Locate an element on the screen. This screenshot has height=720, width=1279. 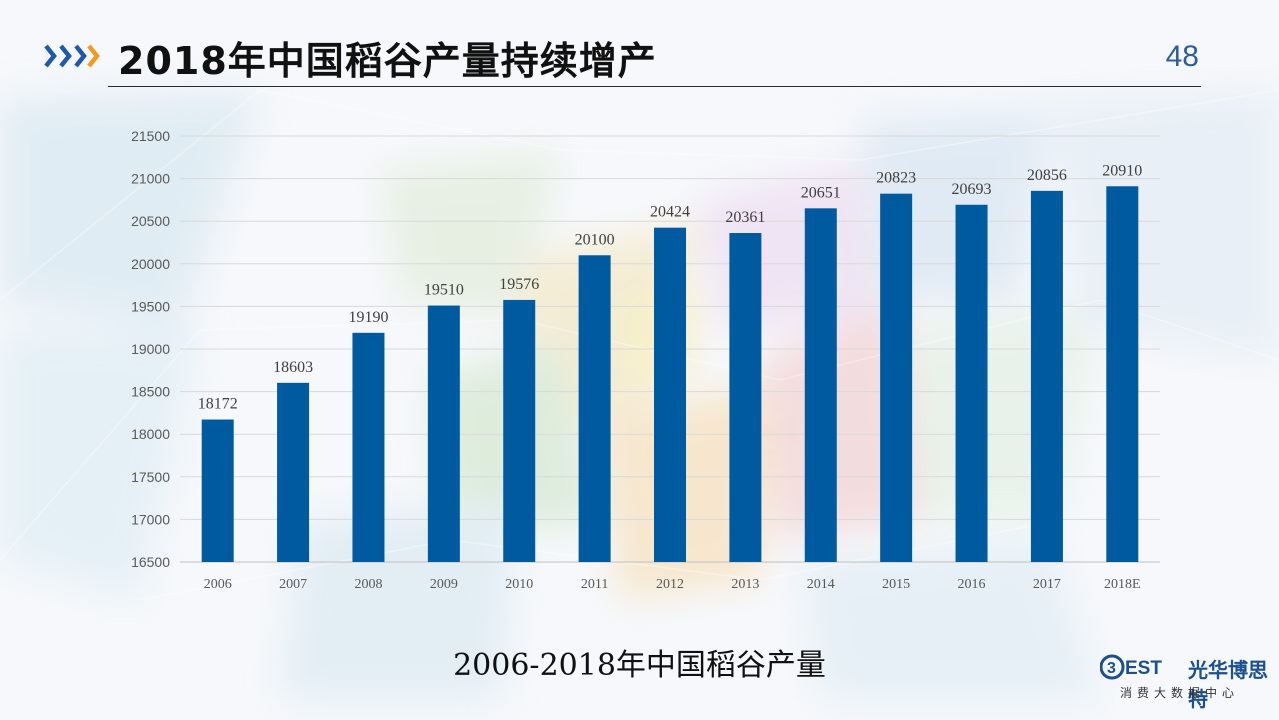
bar-2011 is located at coordinates (594, 408).